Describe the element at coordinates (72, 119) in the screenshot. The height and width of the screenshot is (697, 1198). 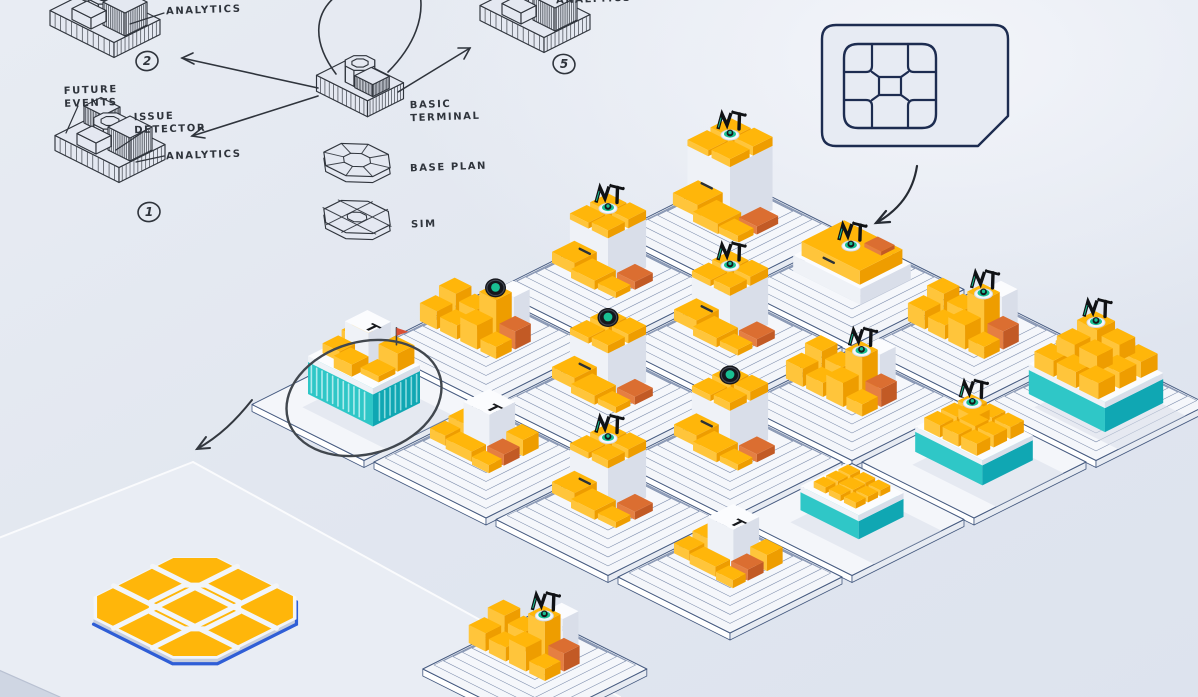
I see `leader-future-events` at that location.